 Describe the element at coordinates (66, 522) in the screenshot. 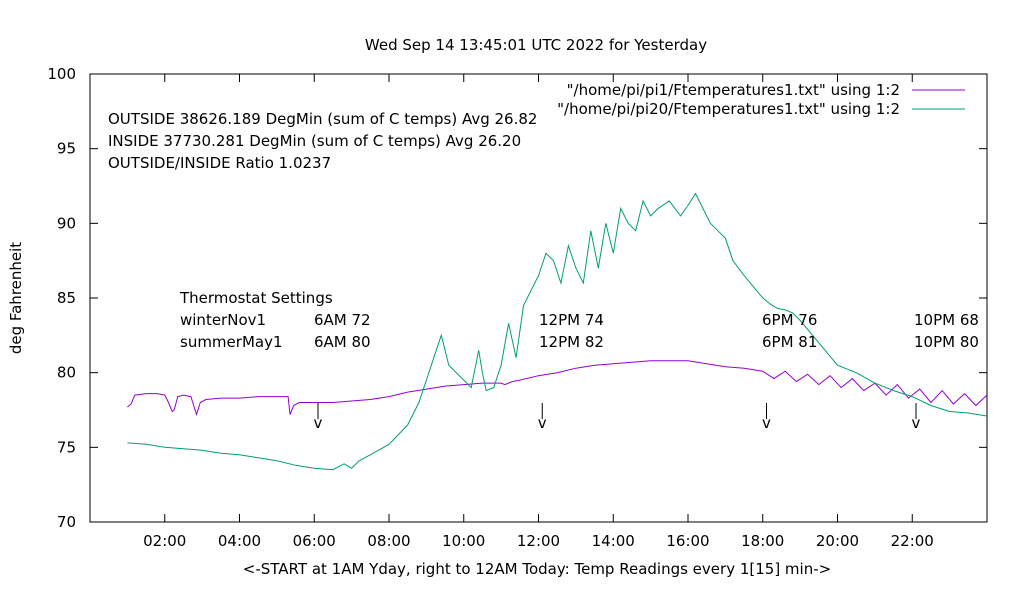

I see `y-tick-label: 70` at that location.